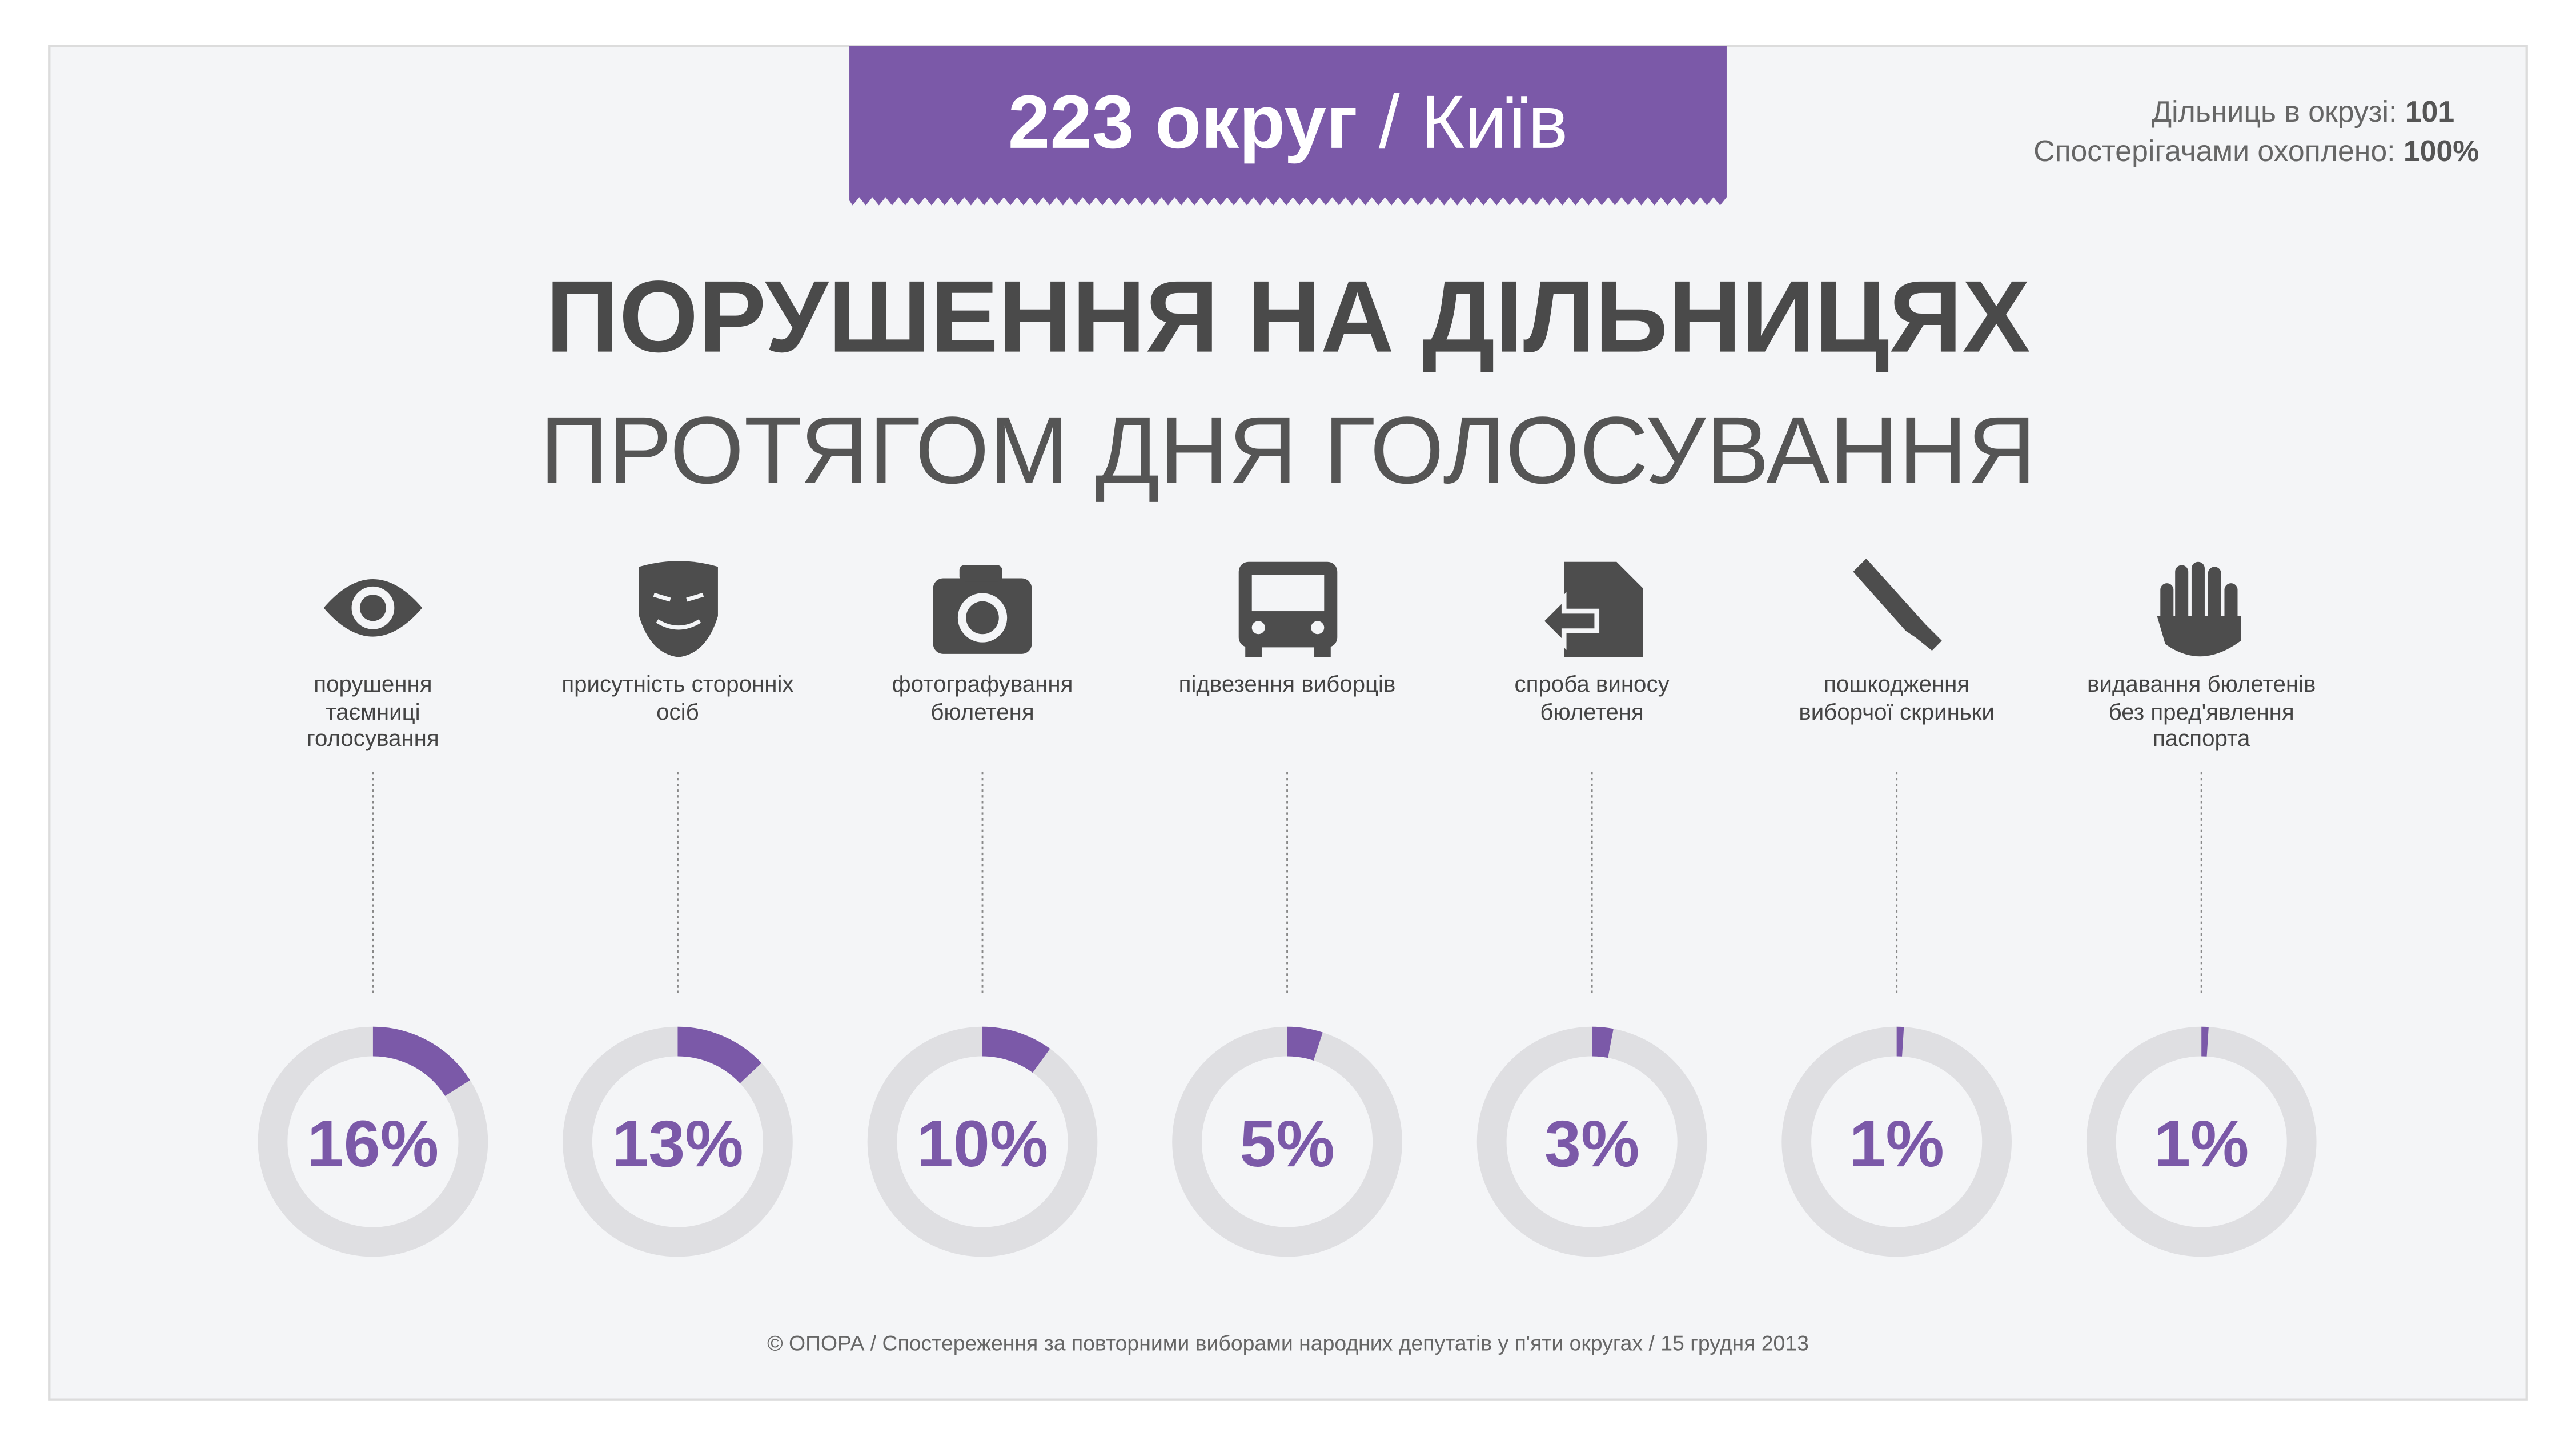  Describe the element at coordinates (2441, 150) in the screenshot. I see `stat-value: 100%` at that location.